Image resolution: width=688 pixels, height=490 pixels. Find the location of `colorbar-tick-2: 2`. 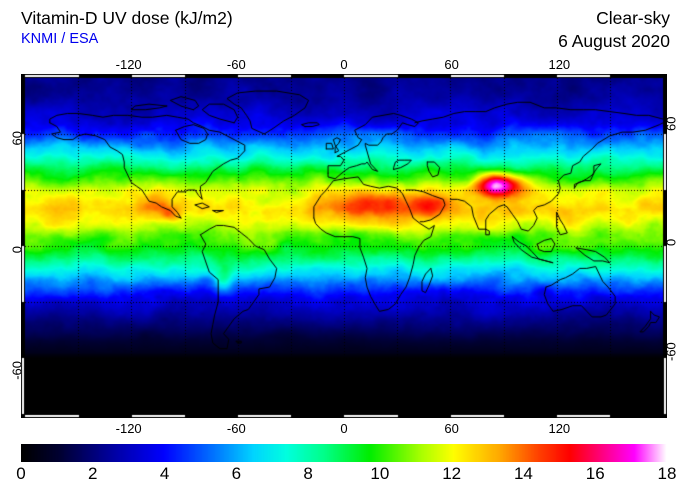

colorbar-tick-2: 2 is located at coordinates (93, 473).